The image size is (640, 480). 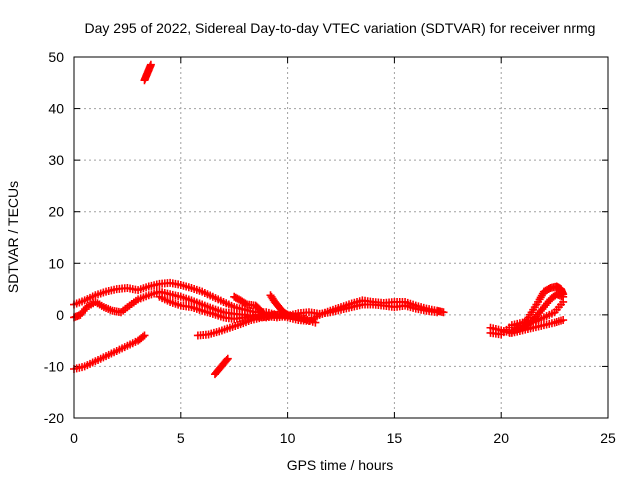 I want to click on y-tick-label: -20, so click(x=54, y=418).